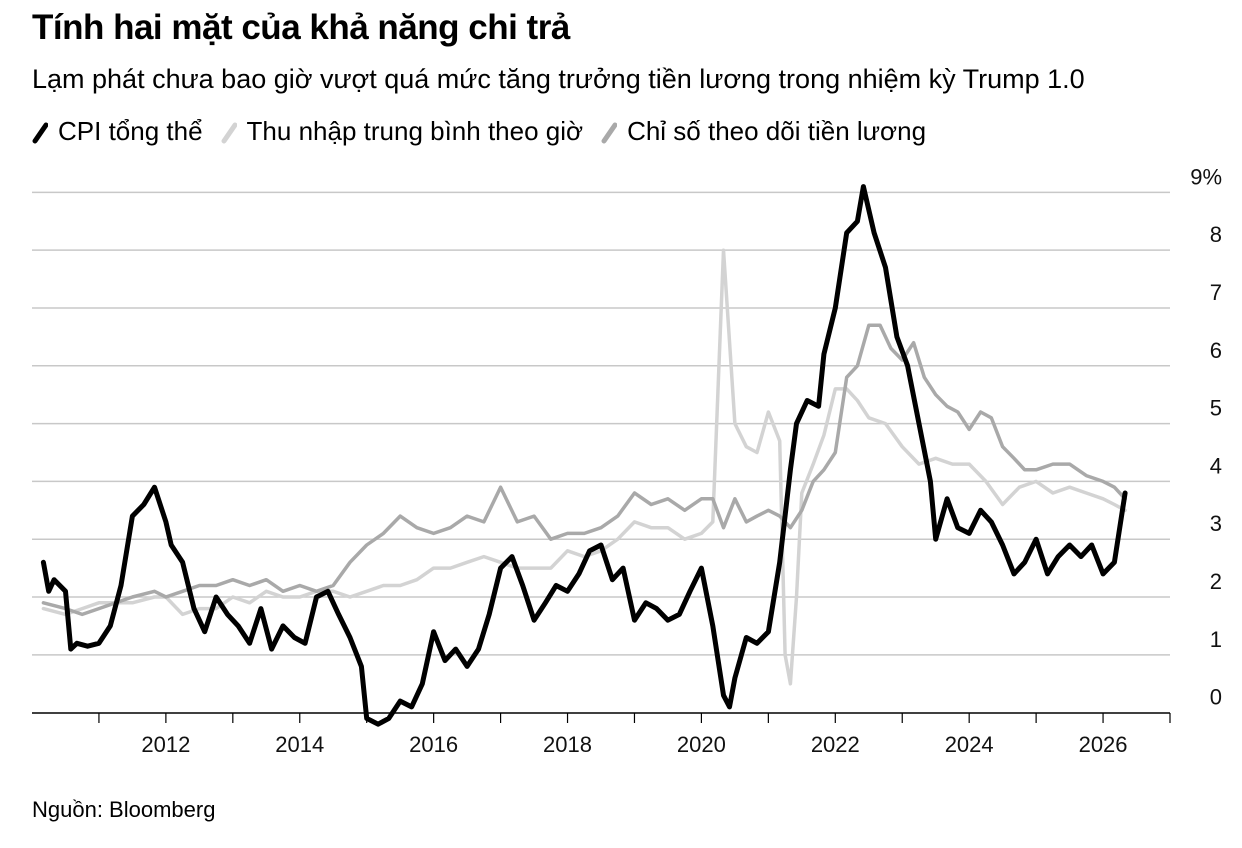  I want to click on legend-swatch-cpi, so click(40, 132).